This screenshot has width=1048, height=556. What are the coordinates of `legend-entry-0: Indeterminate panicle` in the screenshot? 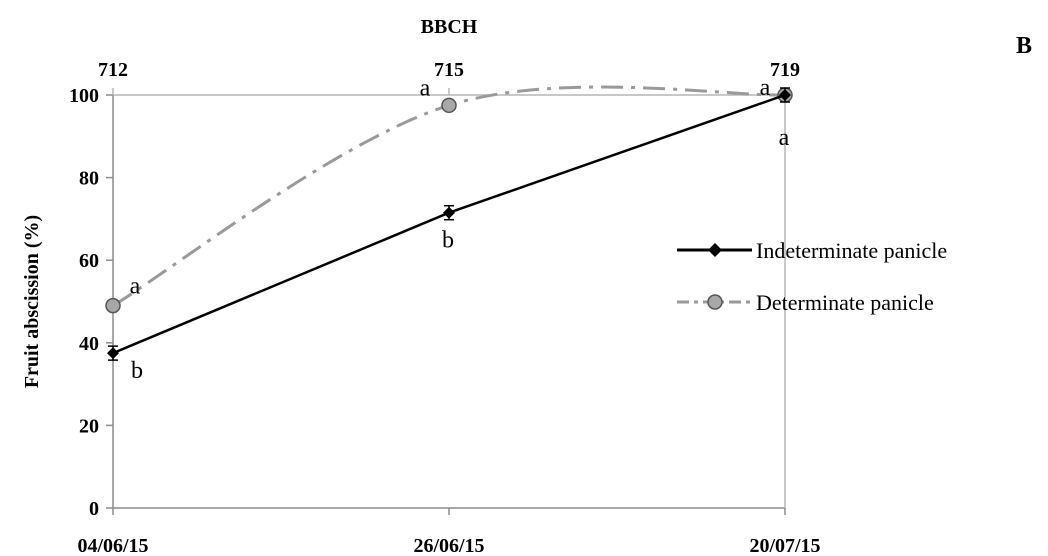 It's located at (812, 250).